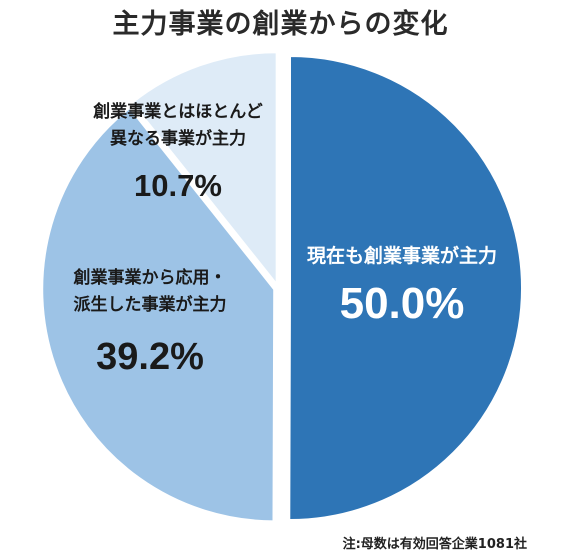 Image resolution: width=561 pixels, height=558 pixels. Describe the element at coordinates (280, 24) in the screenshot. I see `chart-title: 主力事業の創業からの変化` at that location.